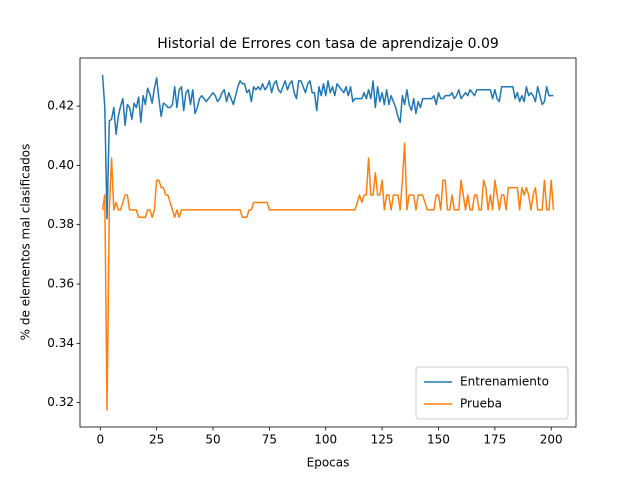  What do you see at coordinates (60, 165) in the screenshot?
I see `y-tick-label: 0.40` at bounding box center [60, 165].